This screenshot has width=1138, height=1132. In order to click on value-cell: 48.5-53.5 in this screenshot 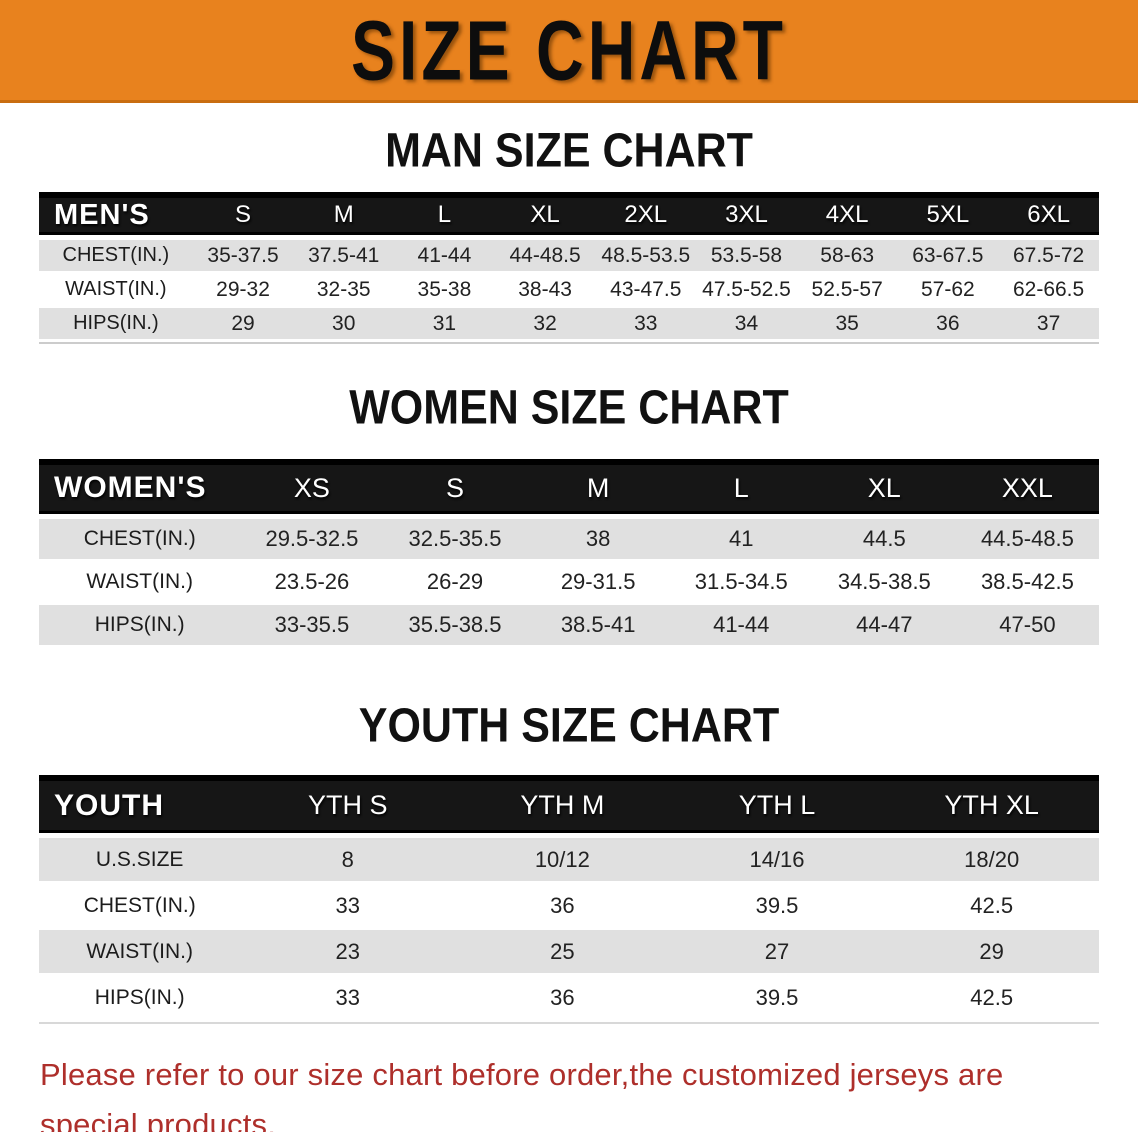, I will do `click(646, 257)`.